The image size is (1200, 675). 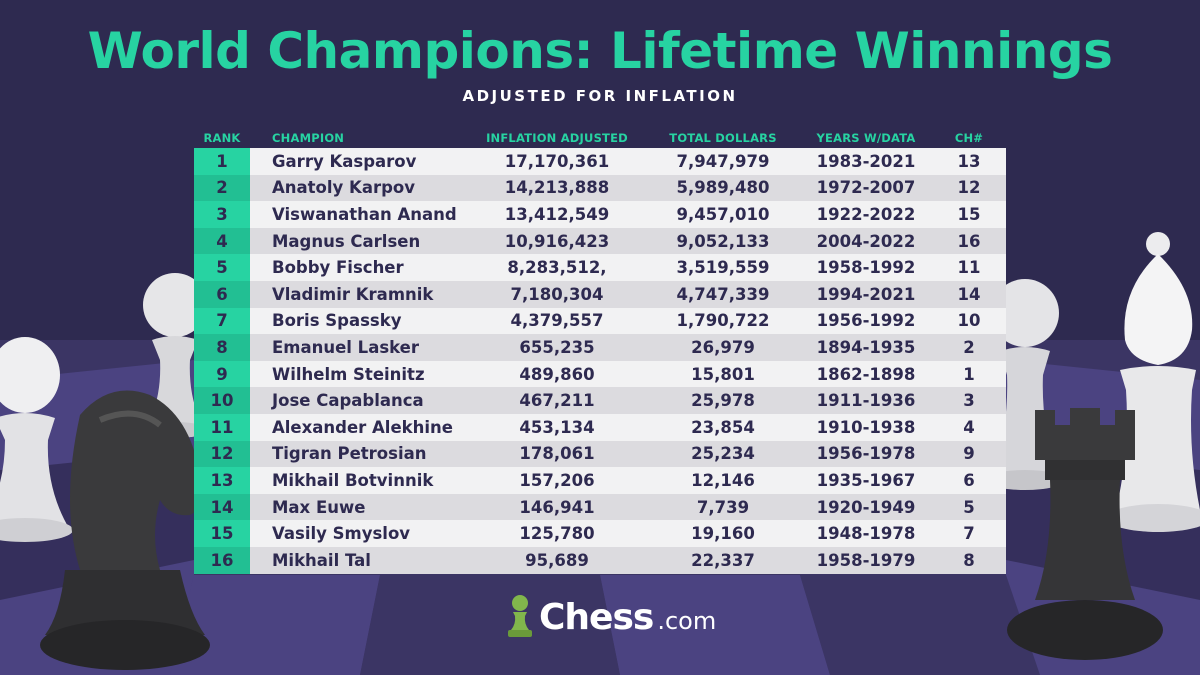 I want to click on champion-cell: Alexander Alekhine, so click(x=362, y=427).